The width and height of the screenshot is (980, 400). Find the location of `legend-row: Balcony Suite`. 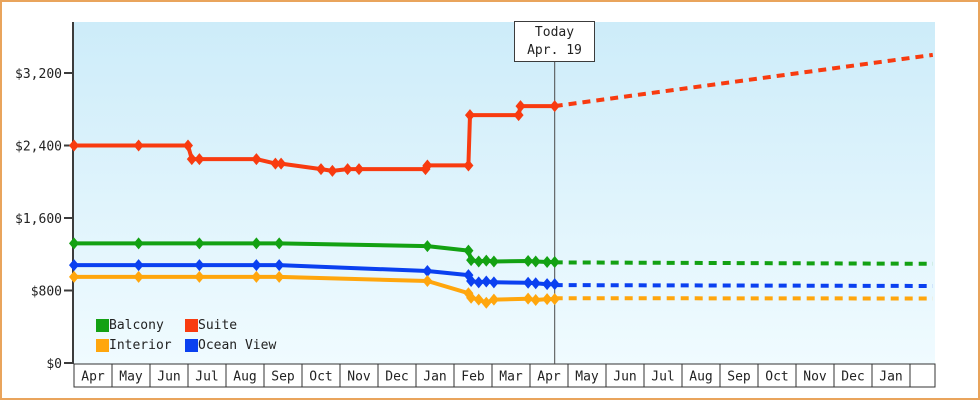

legend-row: Balcony Suite is located at coordinates (186, 325).